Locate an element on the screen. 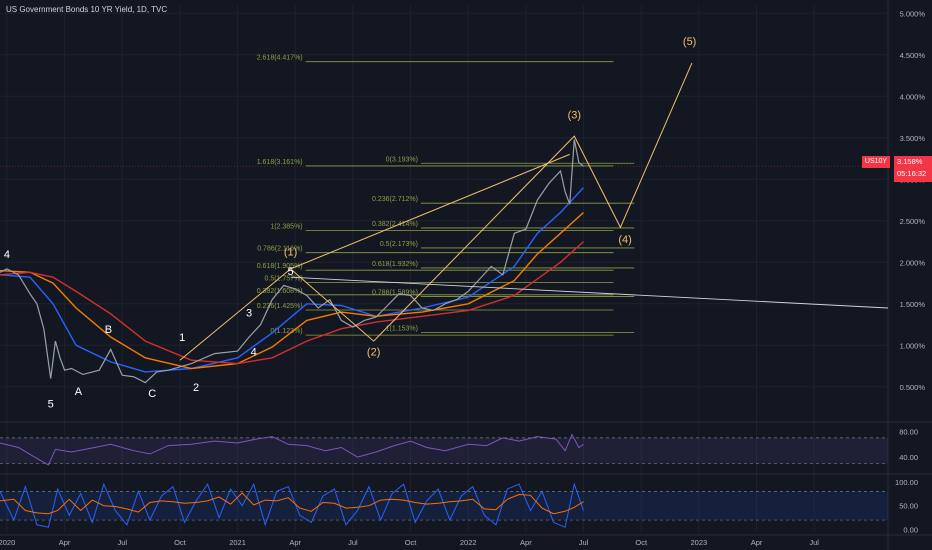 The height and width of the screenshot is (550, 932). y-tick-label: 2.500% is located at coordinates (913, 221).